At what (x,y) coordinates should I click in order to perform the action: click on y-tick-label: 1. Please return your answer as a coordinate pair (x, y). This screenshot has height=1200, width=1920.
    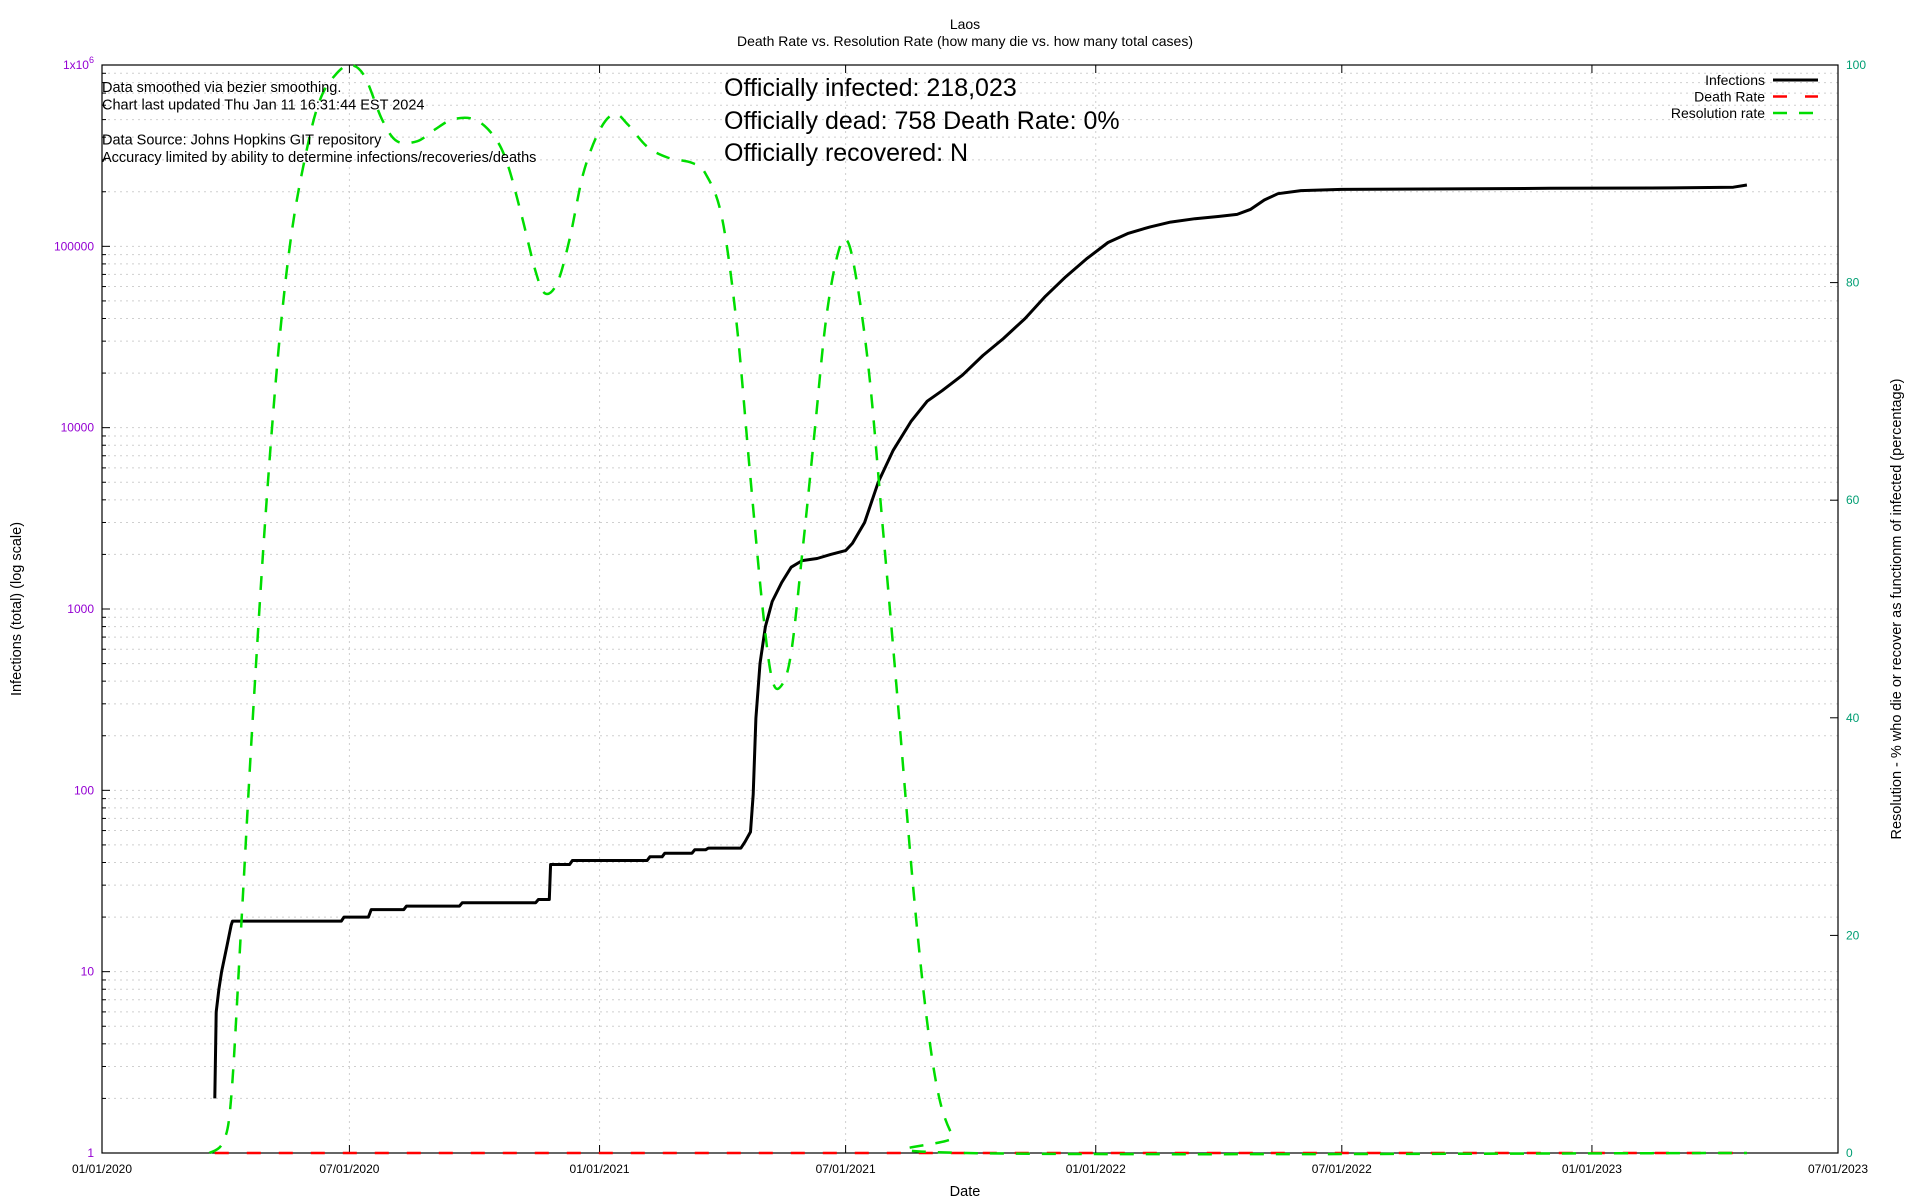
    Looking at the image, I should click on (90, 1153).